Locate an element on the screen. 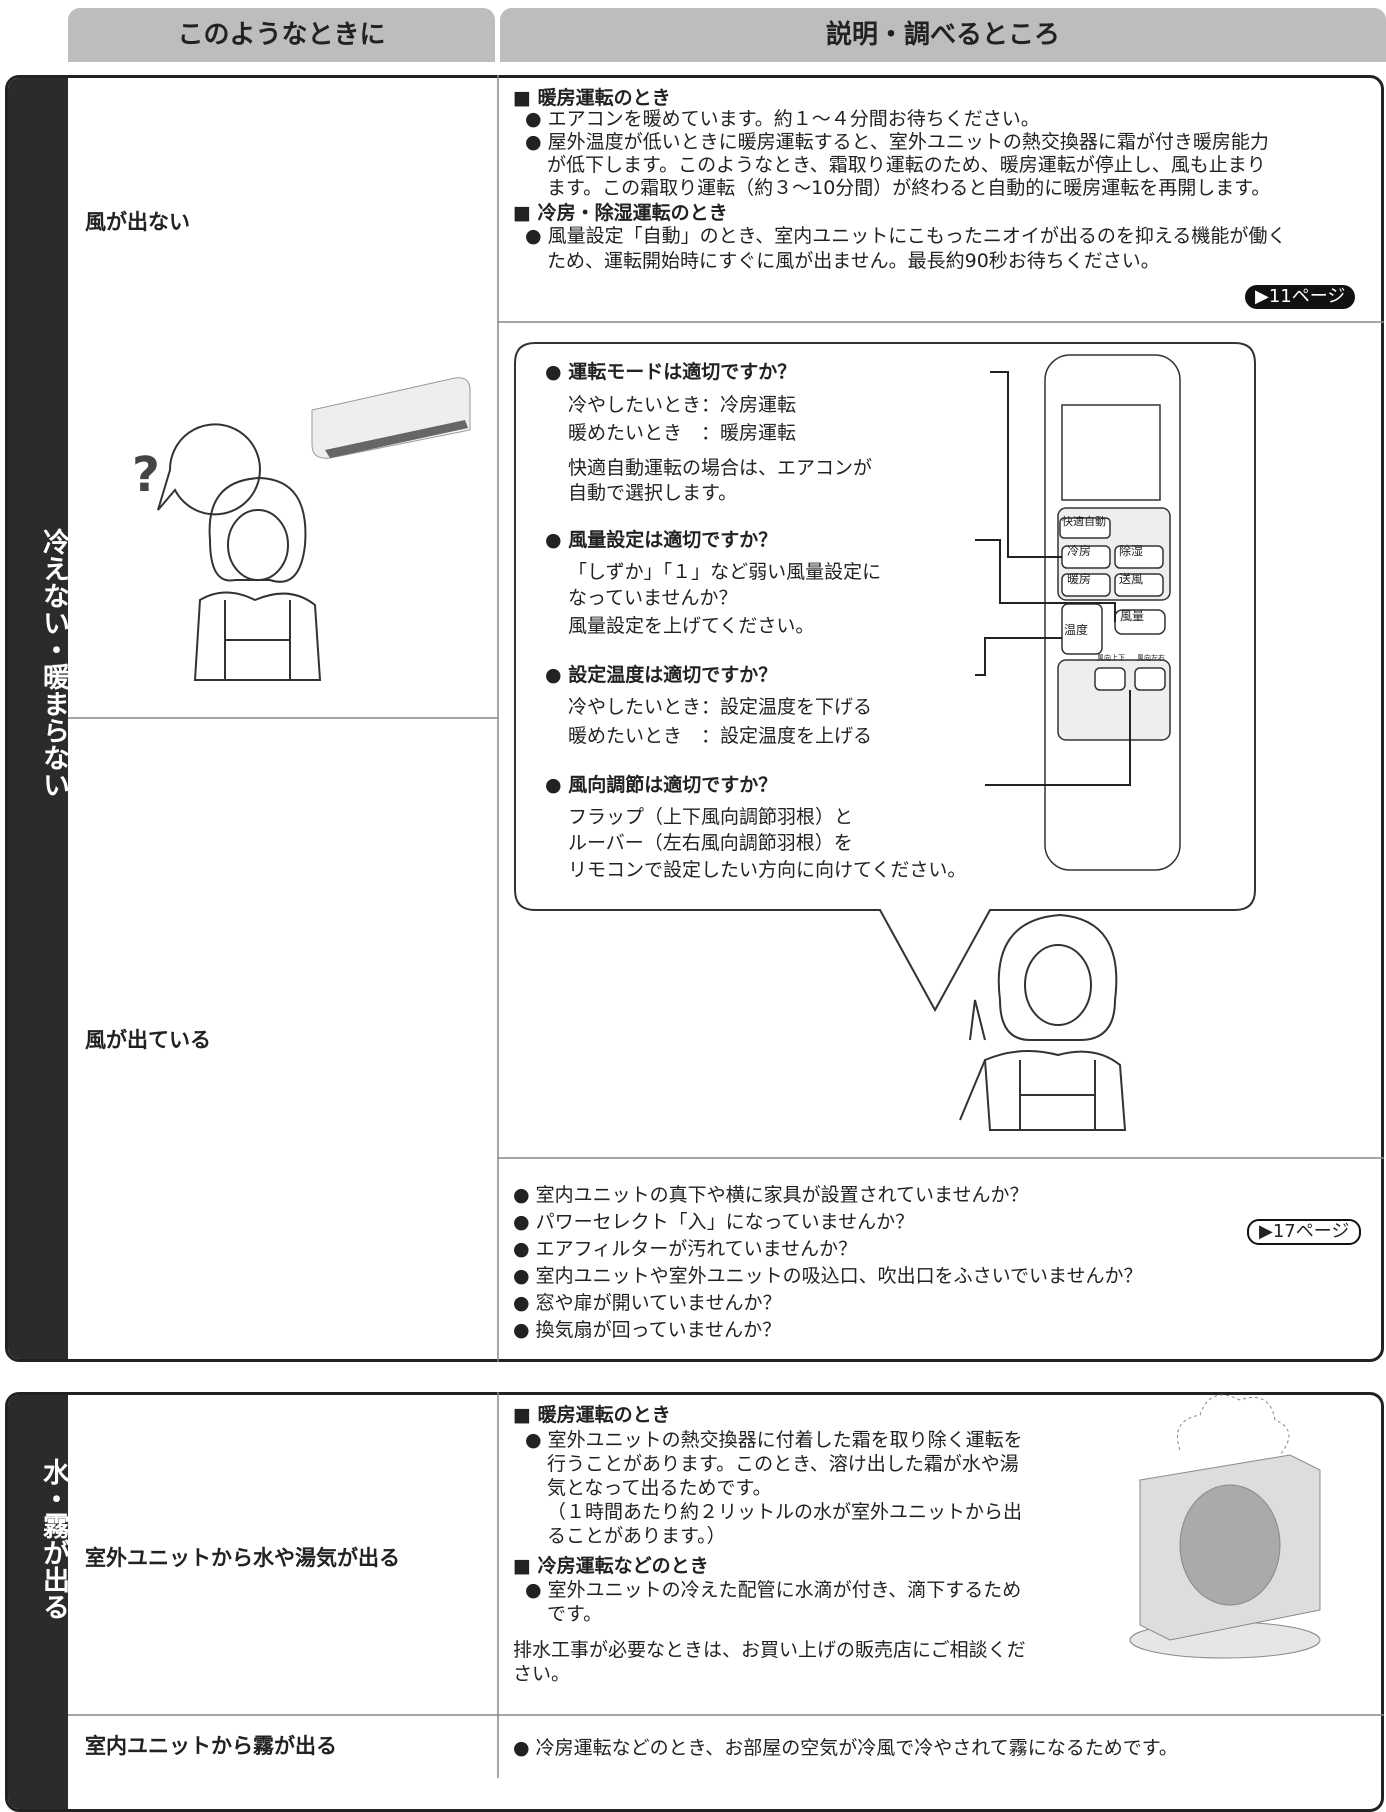 Image resolution: width=1386 pixels, height=1812 pixels. check-line: フラップ（上下風向調節羽根）と is located at coordinates (711, 817).